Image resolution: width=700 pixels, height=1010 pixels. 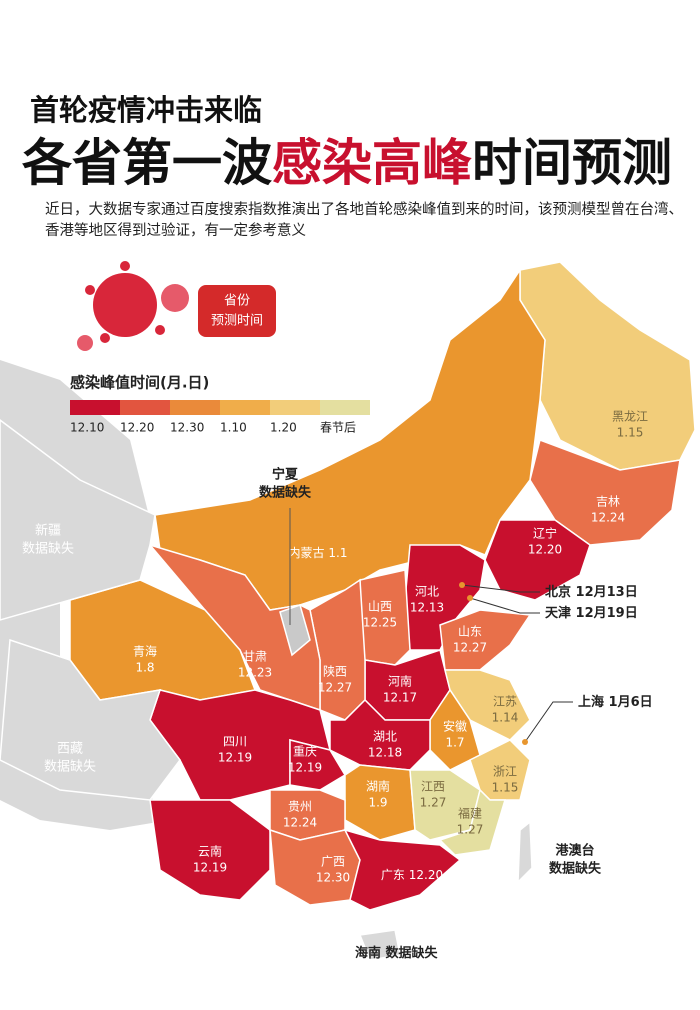 What do you see at coordinates (505, 772) in the screenshot?
I see `province-name: 浙江` at bounding box center [505, 772].